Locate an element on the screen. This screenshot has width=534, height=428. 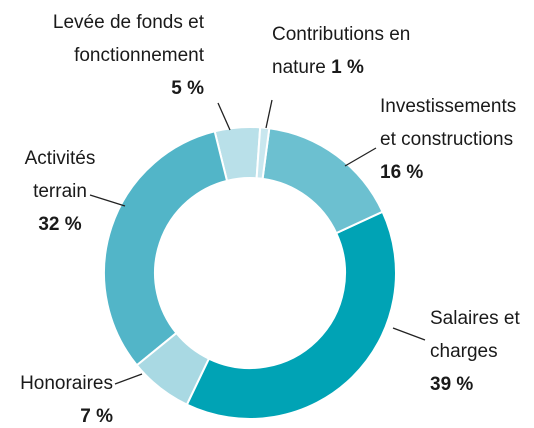
label: Salaires et charges 39 % is located at coordinates (480, 351).